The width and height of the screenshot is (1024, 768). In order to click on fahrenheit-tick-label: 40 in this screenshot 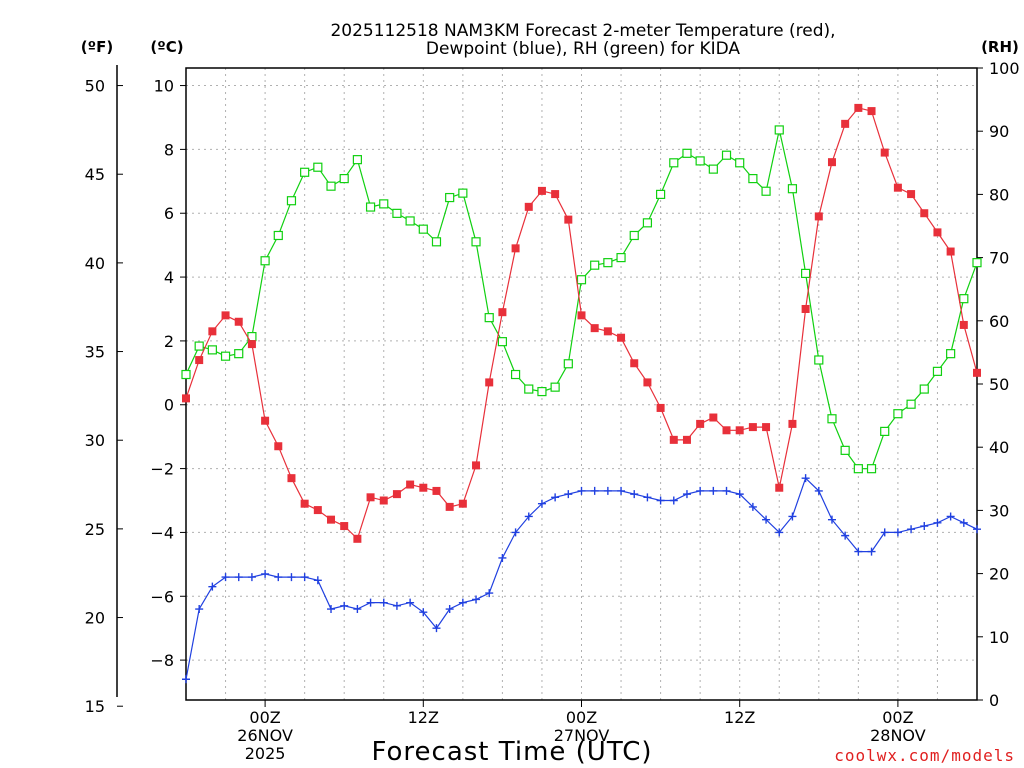, I will do `click(95, 263)`.